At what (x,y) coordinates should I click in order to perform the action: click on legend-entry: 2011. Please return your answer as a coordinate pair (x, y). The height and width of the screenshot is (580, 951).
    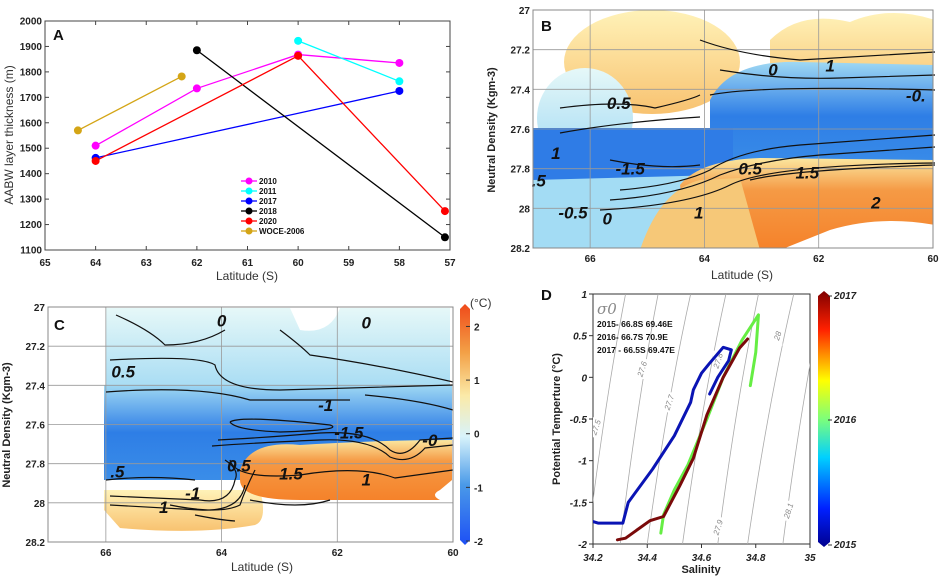
    Looking at the image, I should click on (268, 191).